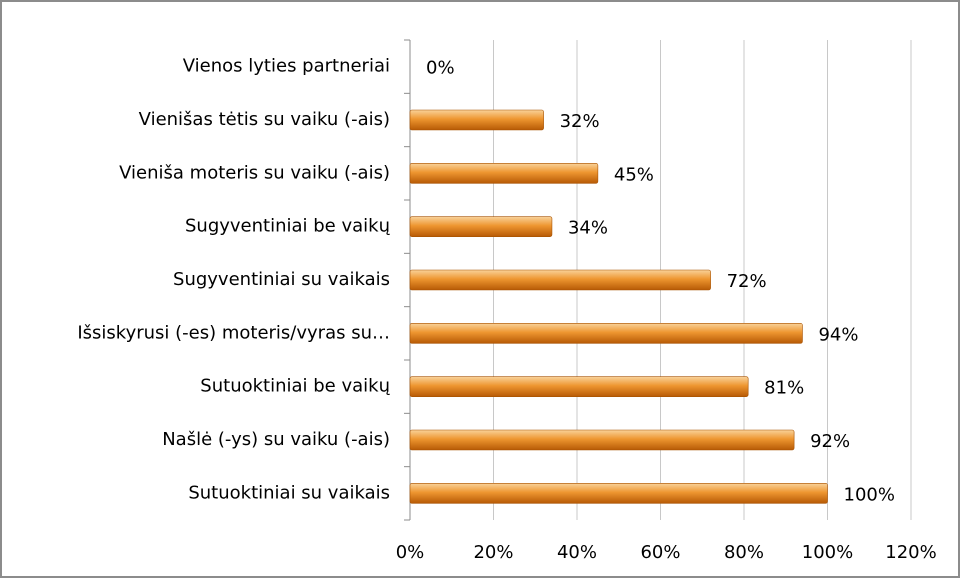 The image size is (960, 578). Describe the element at coordinates (276, 439) in the screenshot. I see `y-tick-label: Našlė (-ys) su vaiku (-ais)` at that location.